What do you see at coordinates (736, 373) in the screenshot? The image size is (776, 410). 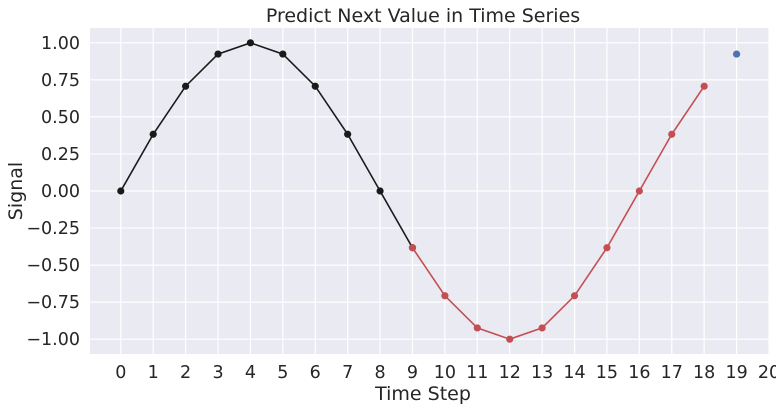 I see `x-tick-label: 19` at bounding box center [736, 373].